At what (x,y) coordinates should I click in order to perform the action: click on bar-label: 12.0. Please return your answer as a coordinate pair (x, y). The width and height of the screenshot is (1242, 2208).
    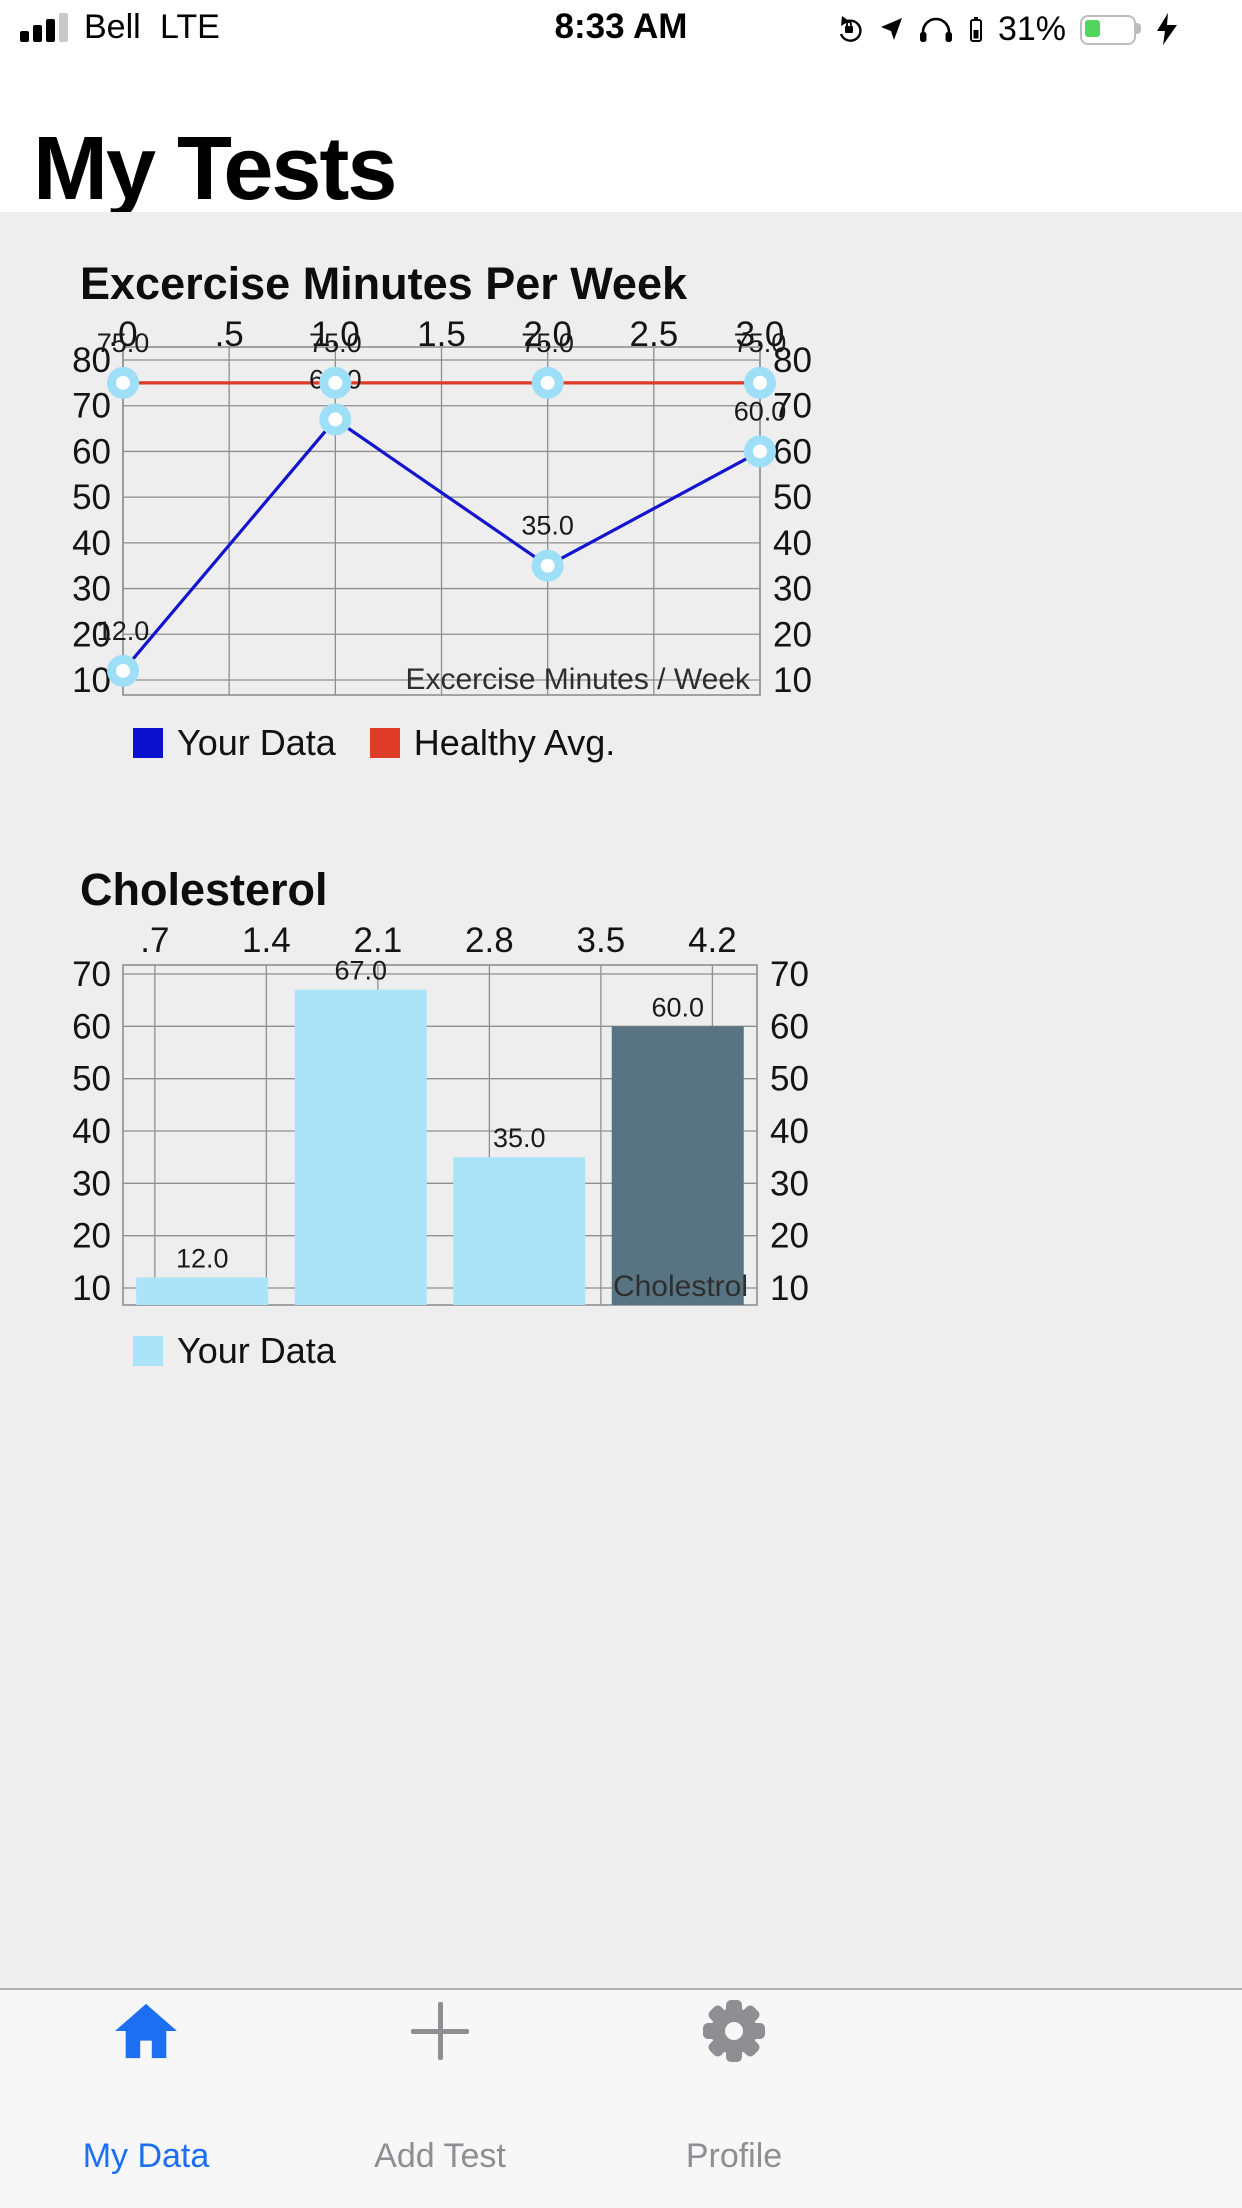
    Looking at the image, I should click on (202, 1259).